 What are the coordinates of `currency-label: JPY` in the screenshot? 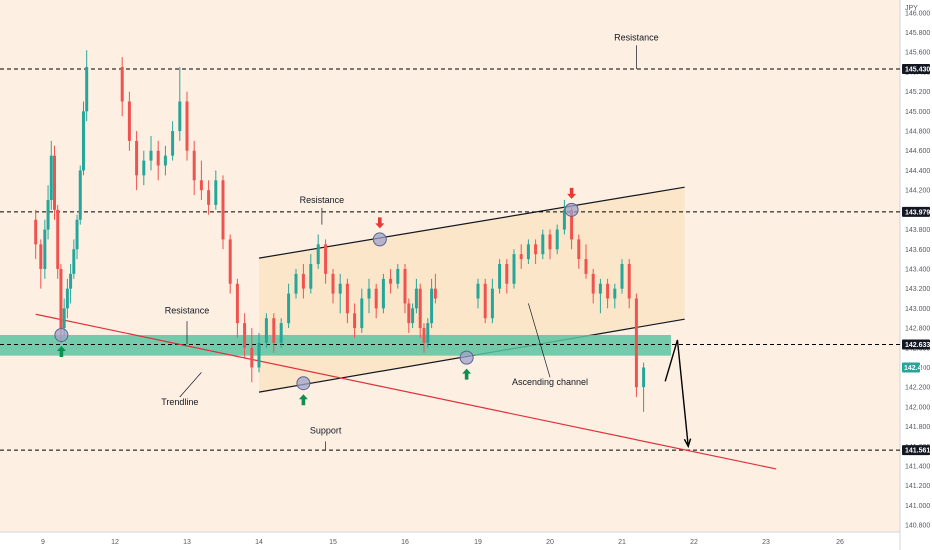 It's located at (911, 8).